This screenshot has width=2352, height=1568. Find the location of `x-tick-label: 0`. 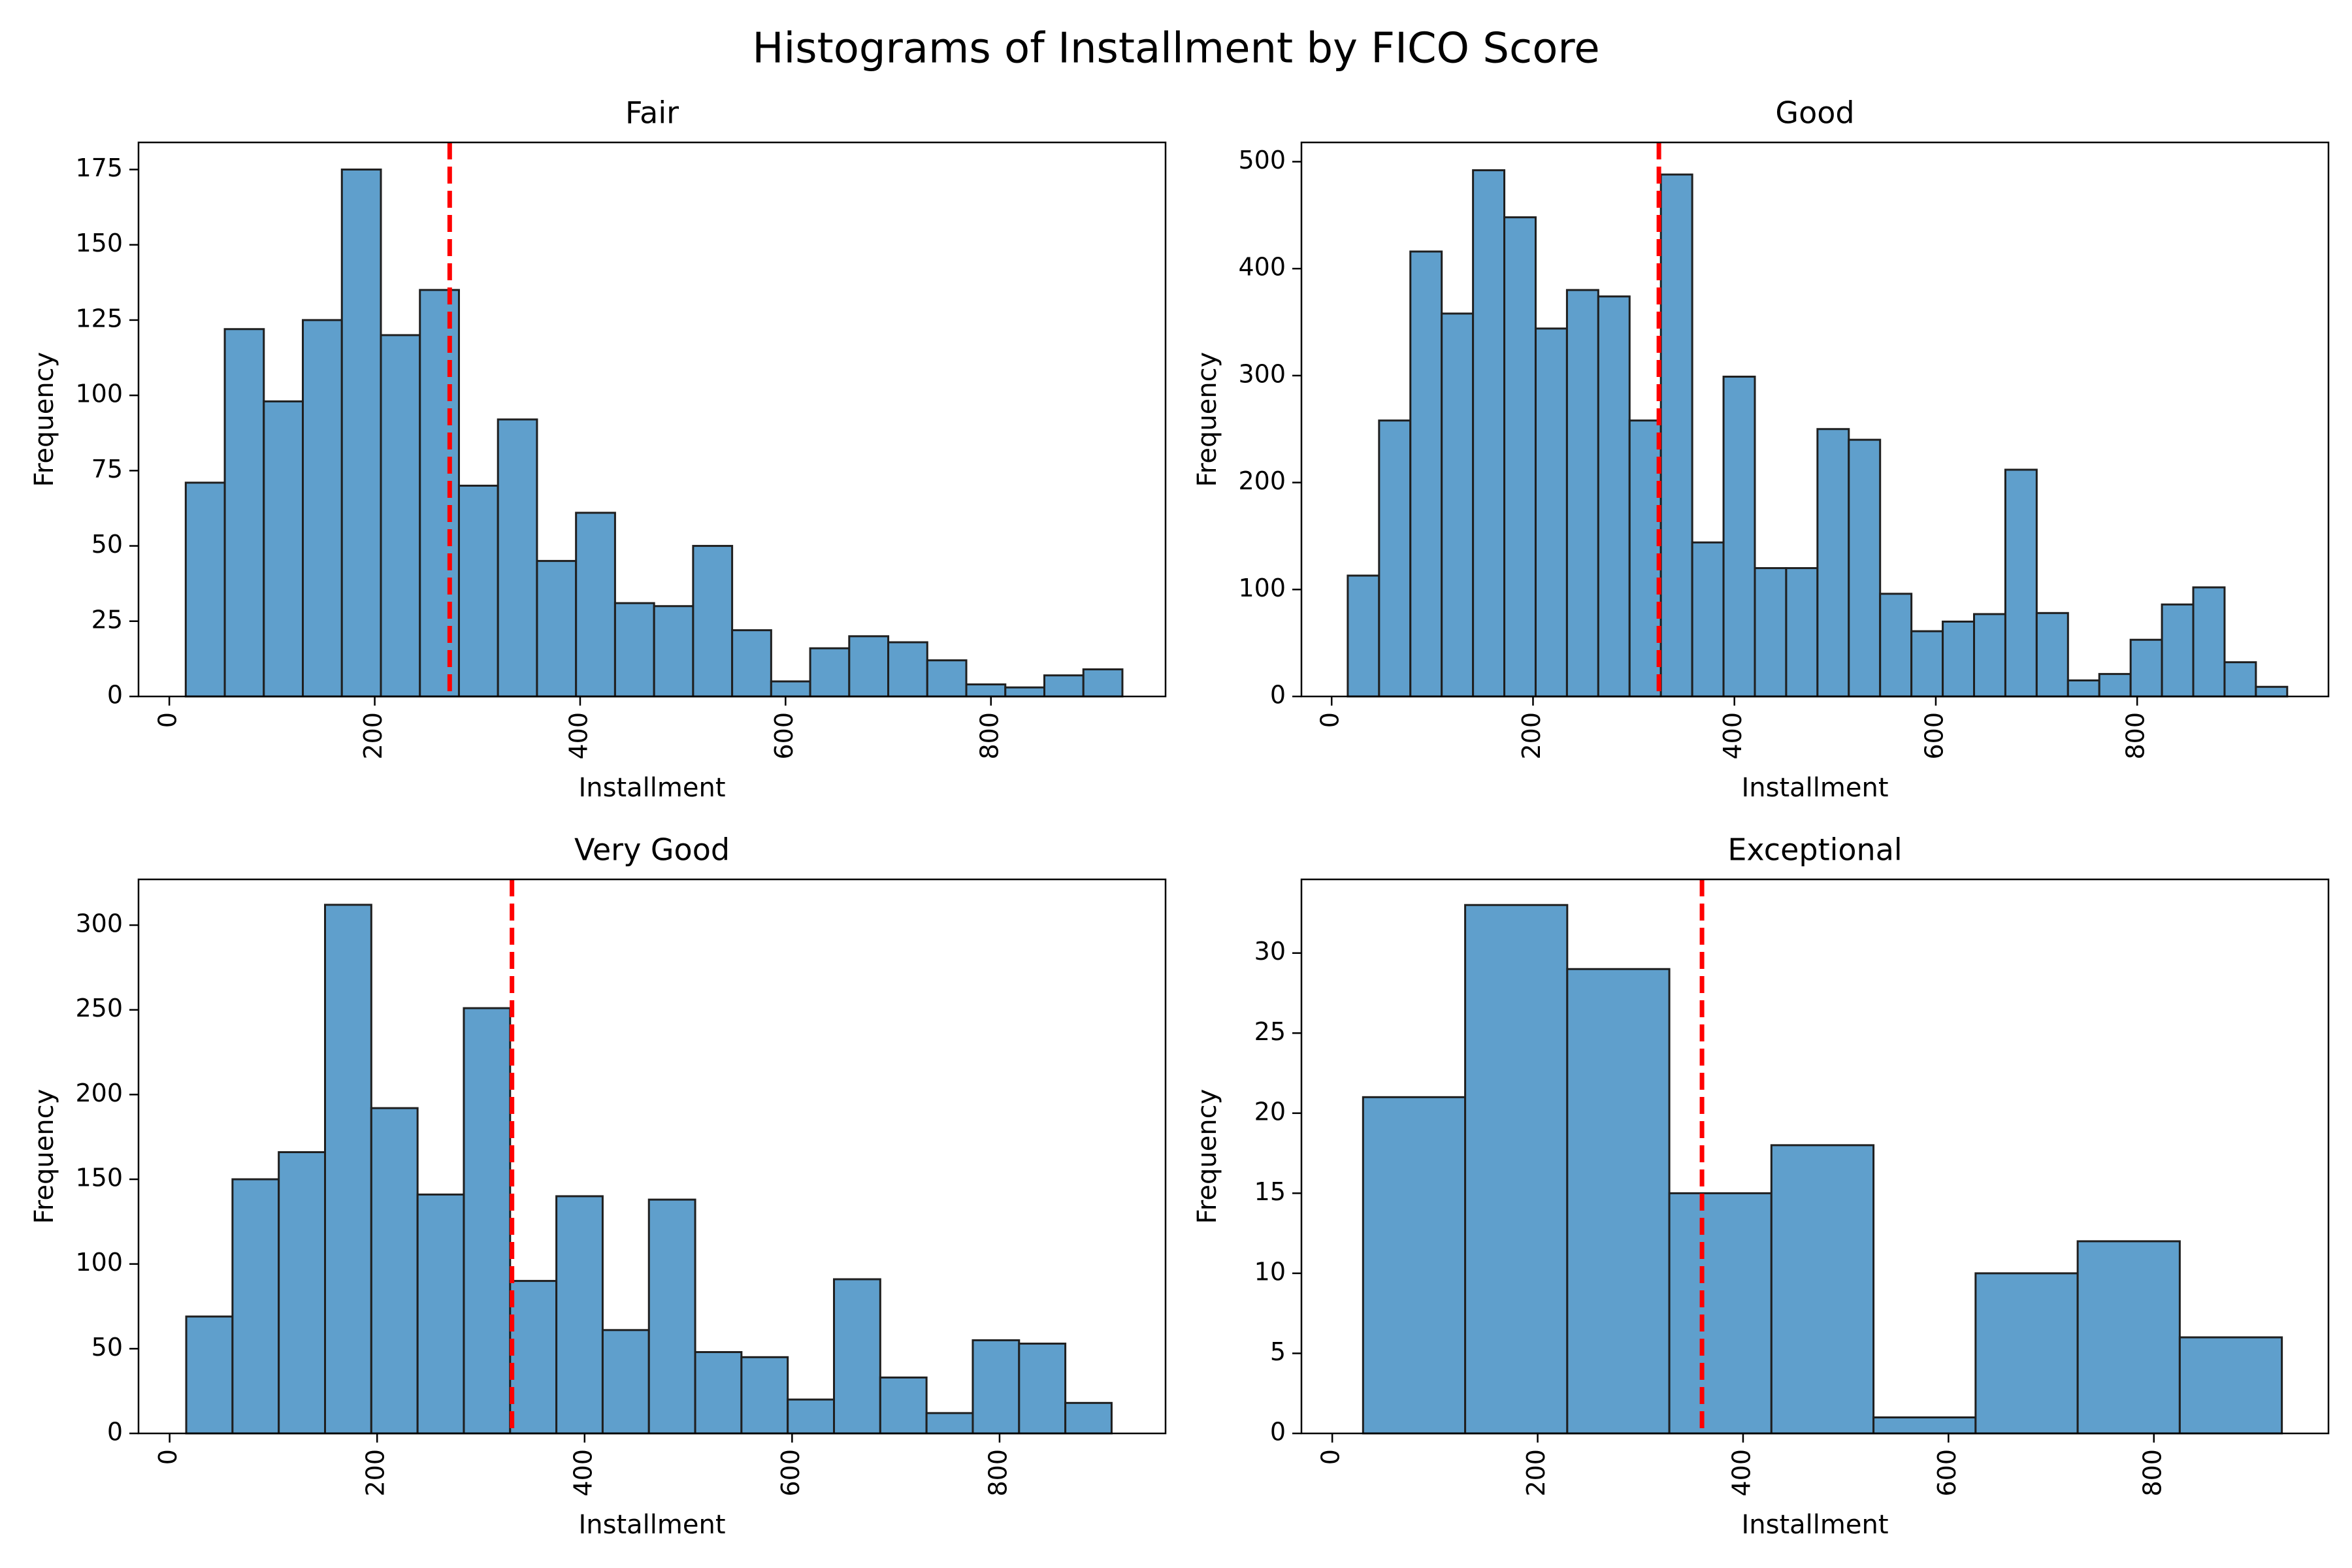

x-tick-label: 0 is located at coordinates (1330, 720).